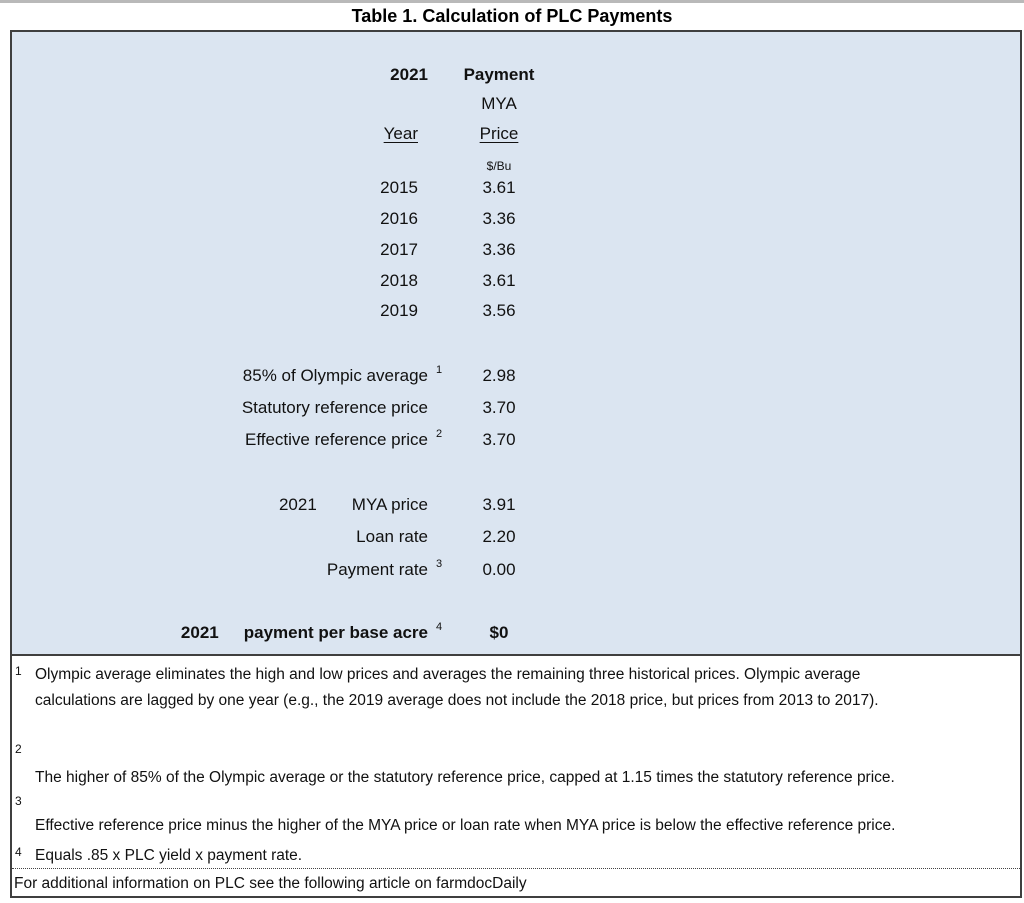 The width and height of the screenshot is (1024, 903). Describe the element at coordinates (439, 434) in the screenshot. I see `footnote-ref: 2` at that location.